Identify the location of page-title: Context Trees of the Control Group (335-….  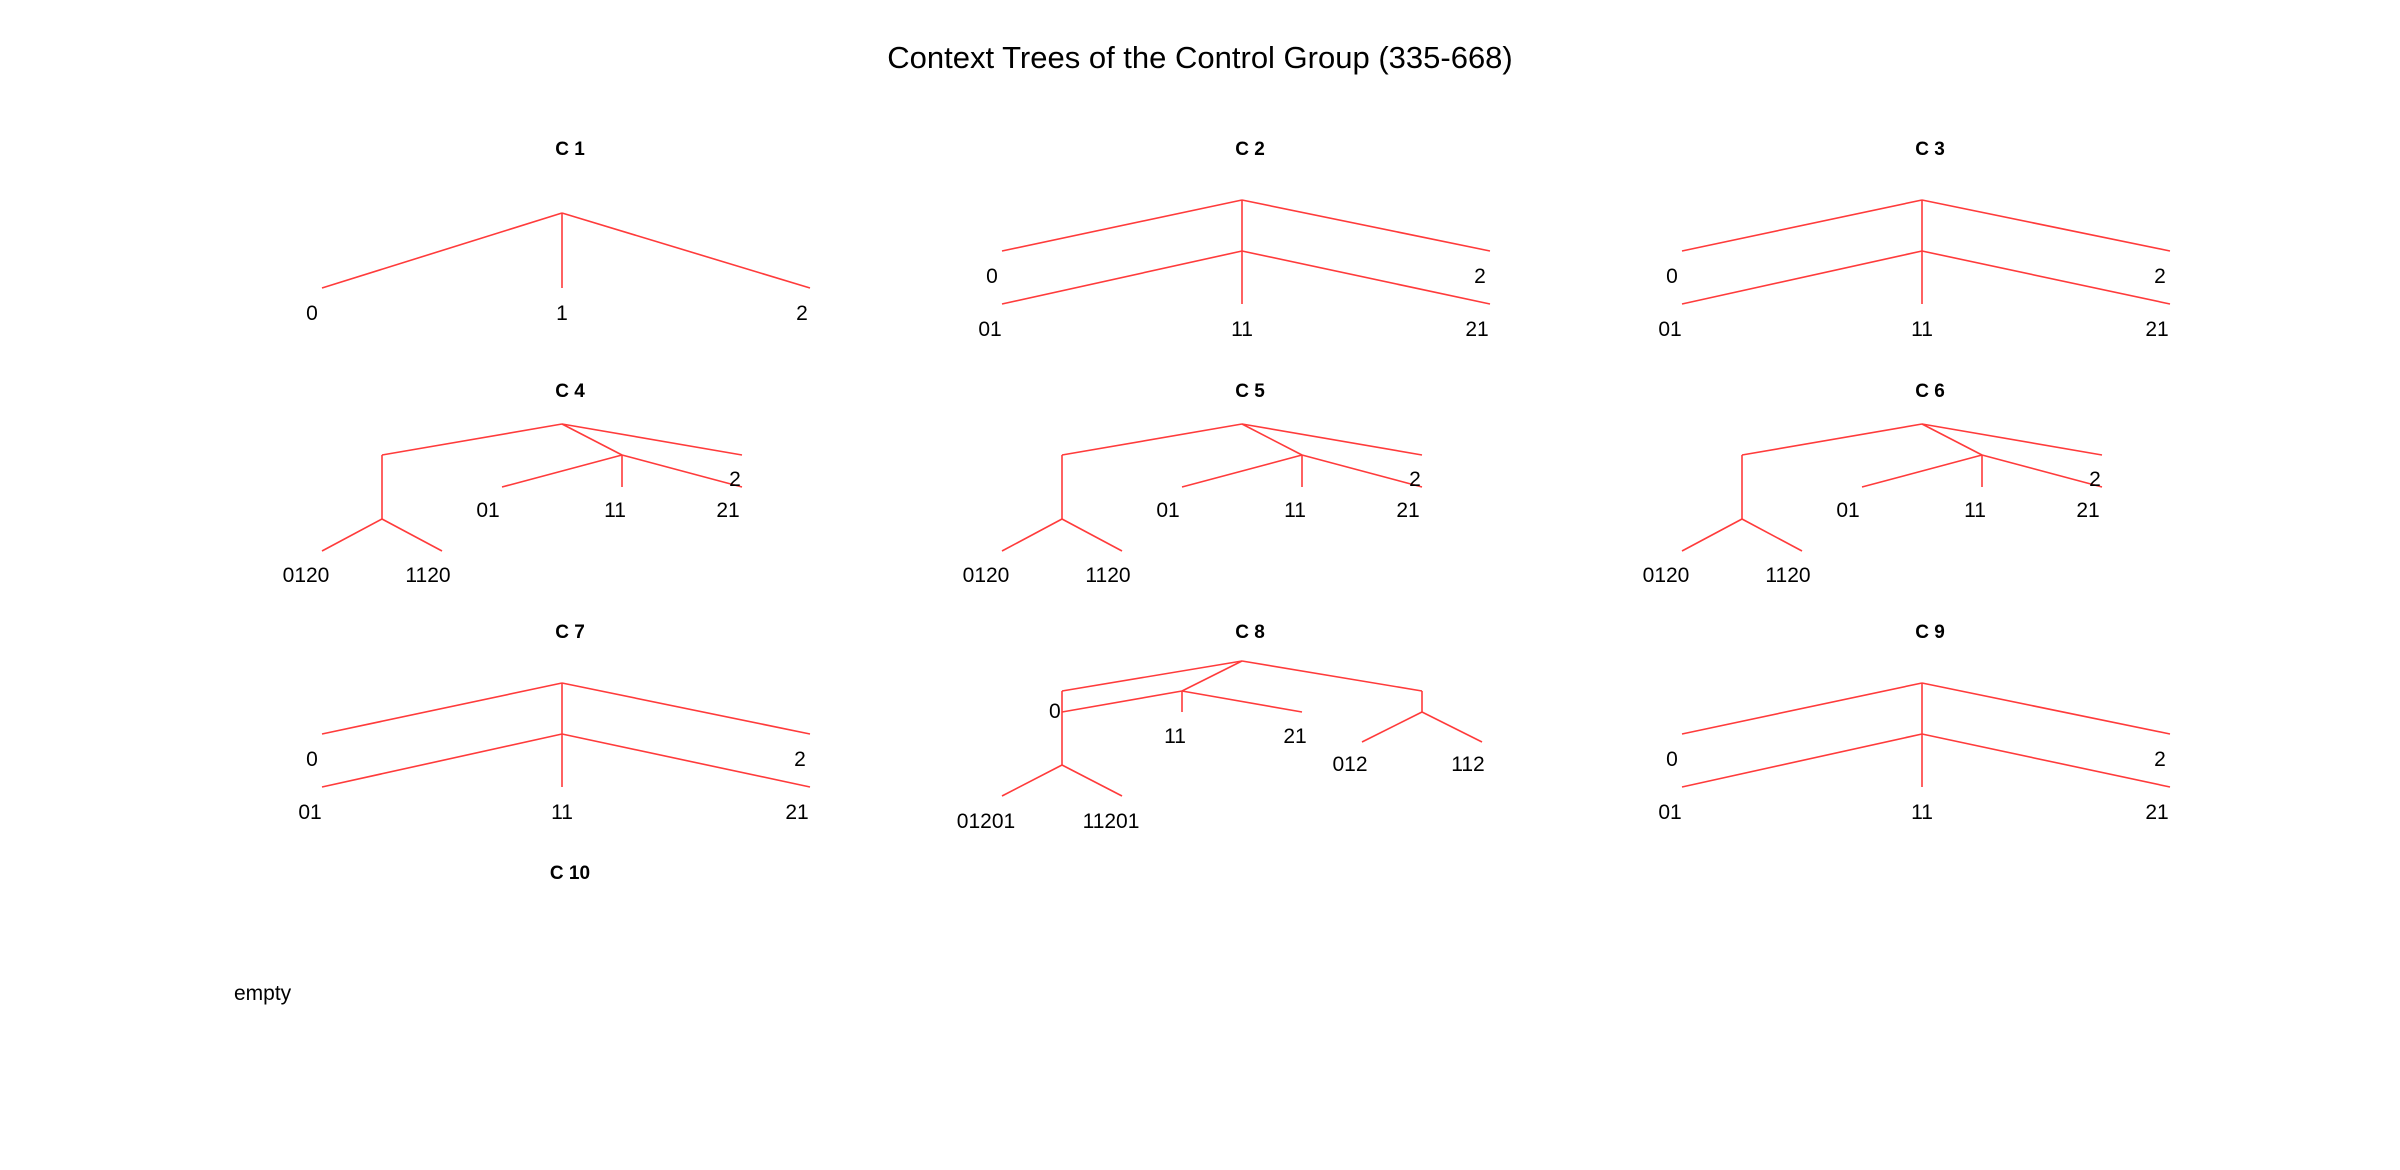
(1200, 57).